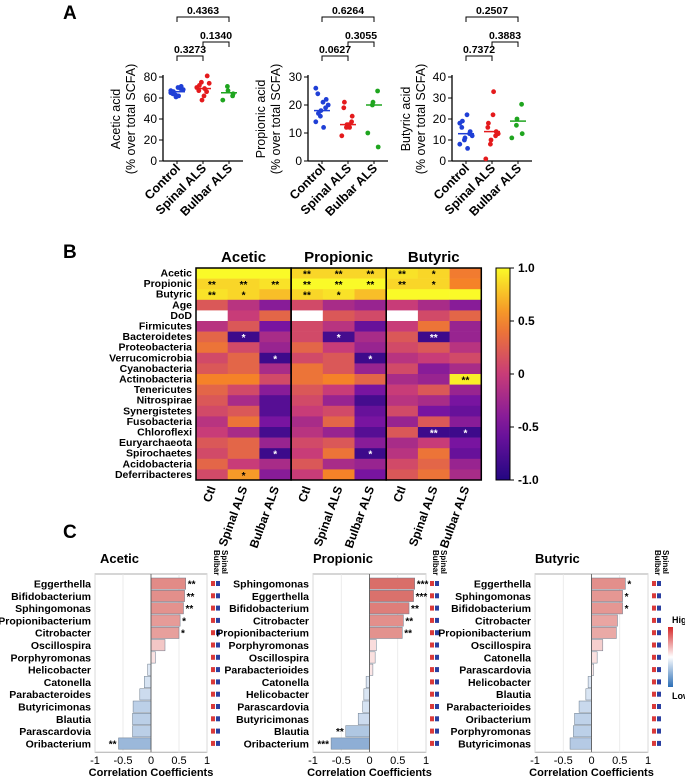 The image size is (685, 781). I want to click on bar-category-label: Oribacterium, so click(58, 744).